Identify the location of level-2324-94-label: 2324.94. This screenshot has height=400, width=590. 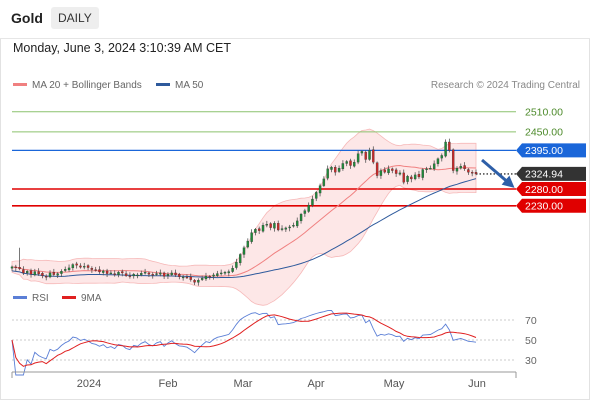
(544, 175).